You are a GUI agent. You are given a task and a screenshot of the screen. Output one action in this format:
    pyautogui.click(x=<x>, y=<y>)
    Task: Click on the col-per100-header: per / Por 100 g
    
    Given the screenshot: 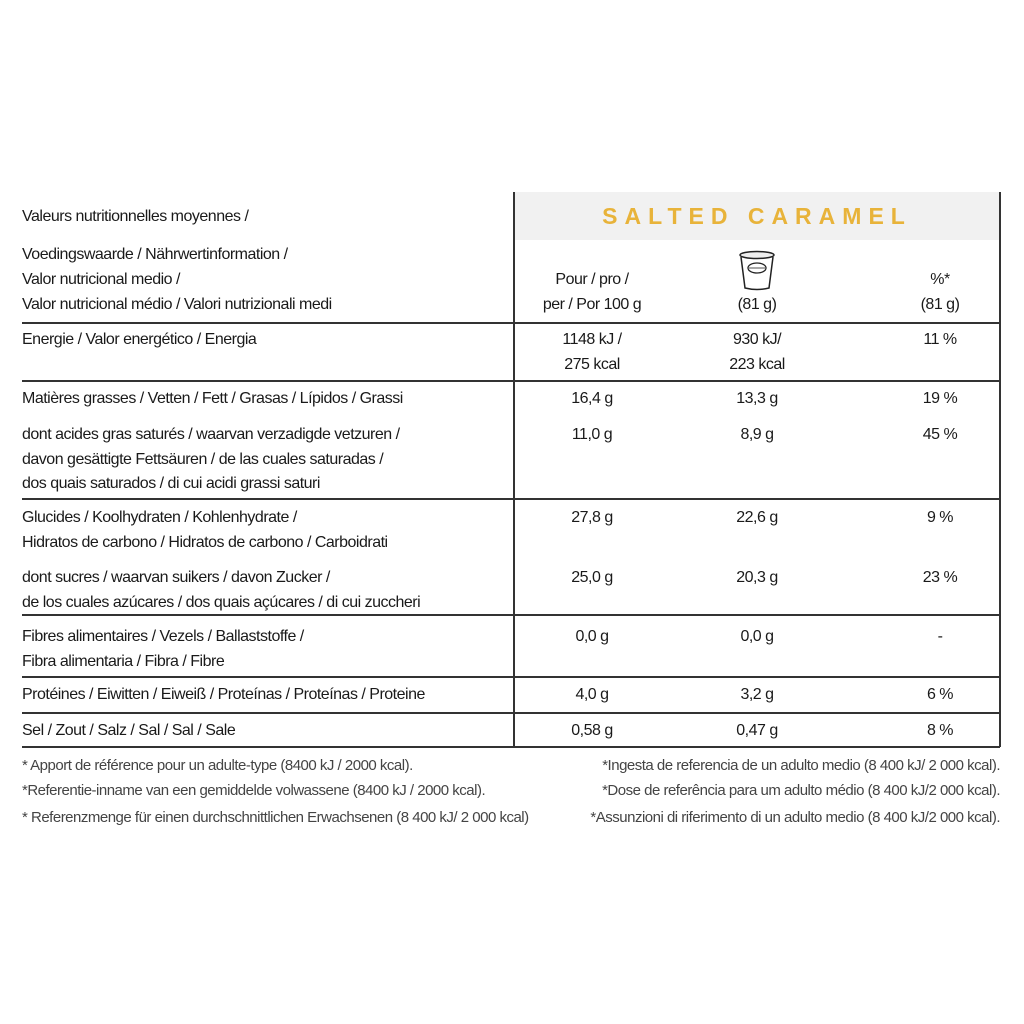 What is the action you would take?
    pyautogui.click(x=592, y=304)
    